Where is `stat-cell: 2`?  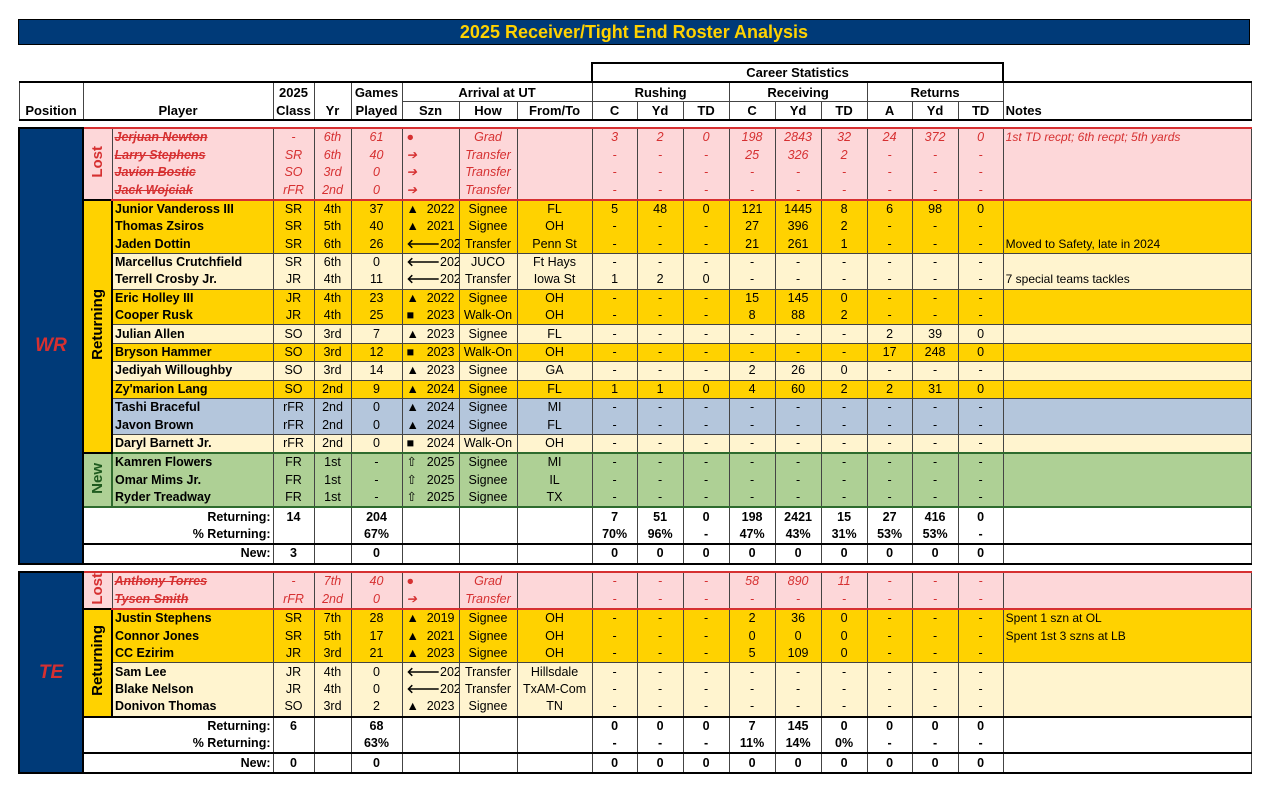
stat-cell: 2 is located at coordinates (889, 389).